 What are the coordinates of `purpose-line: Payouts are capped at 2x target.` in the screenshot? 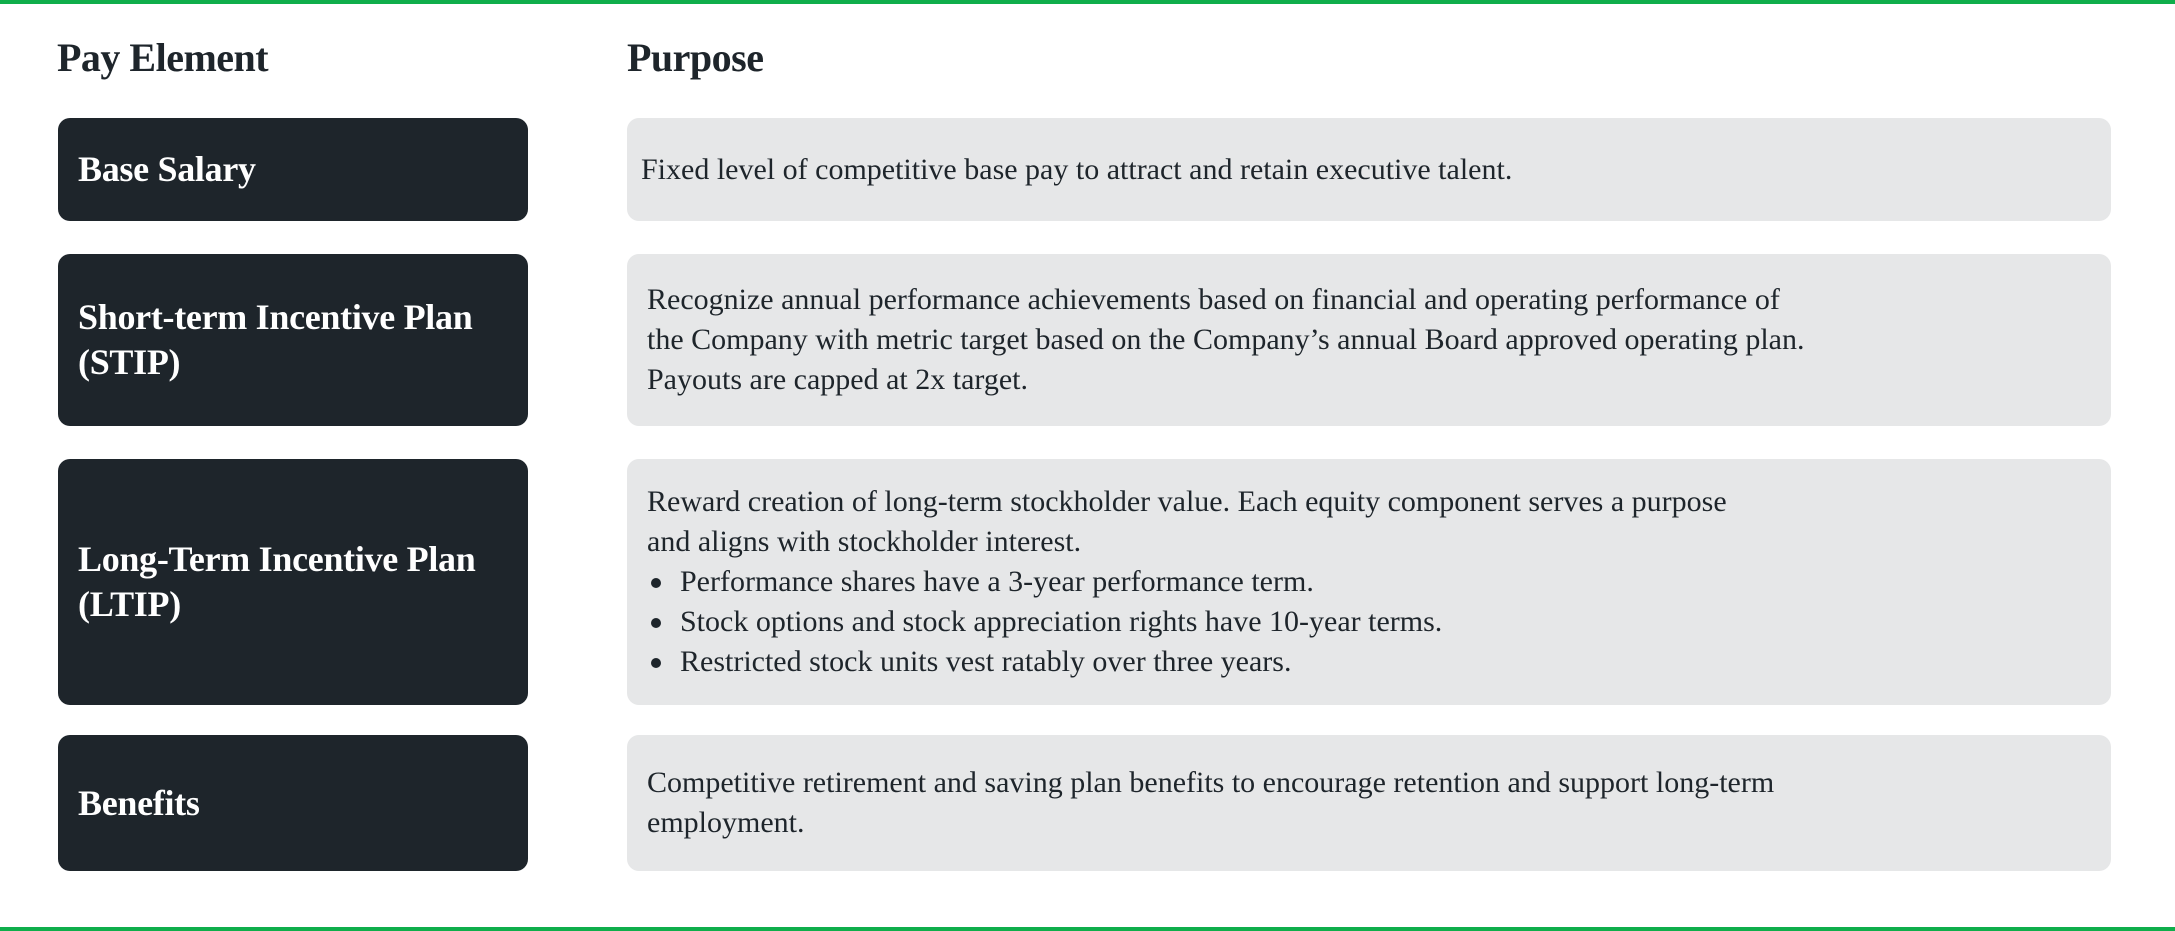 It's located at (837, 379).